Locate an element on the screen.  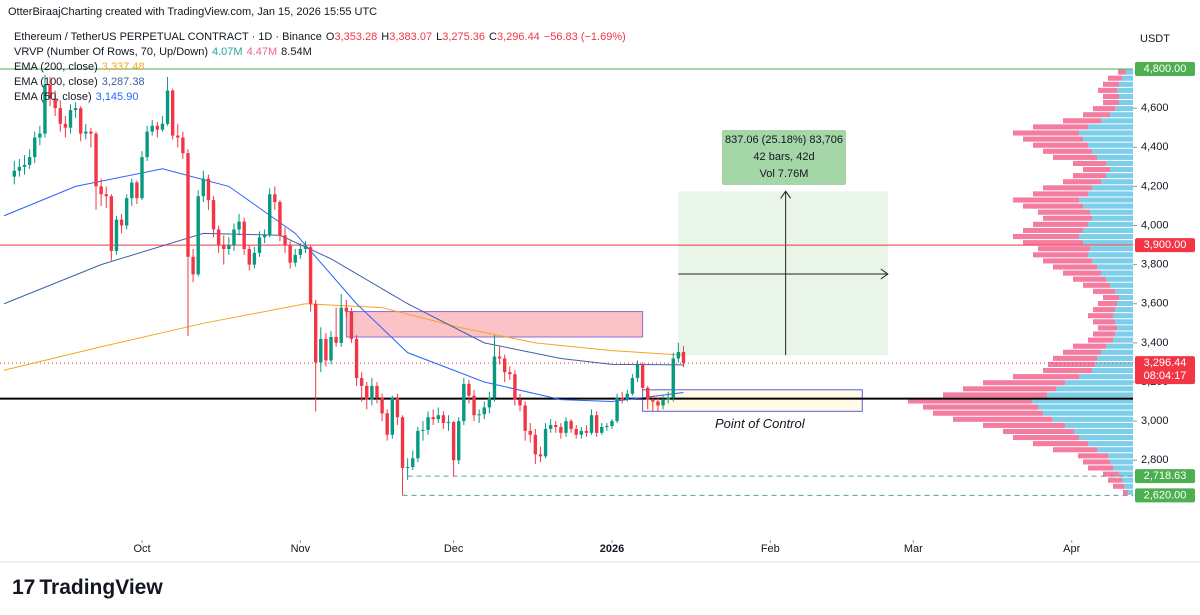
y-tick-label: 3,800 is located at coordinates (1155, 265).